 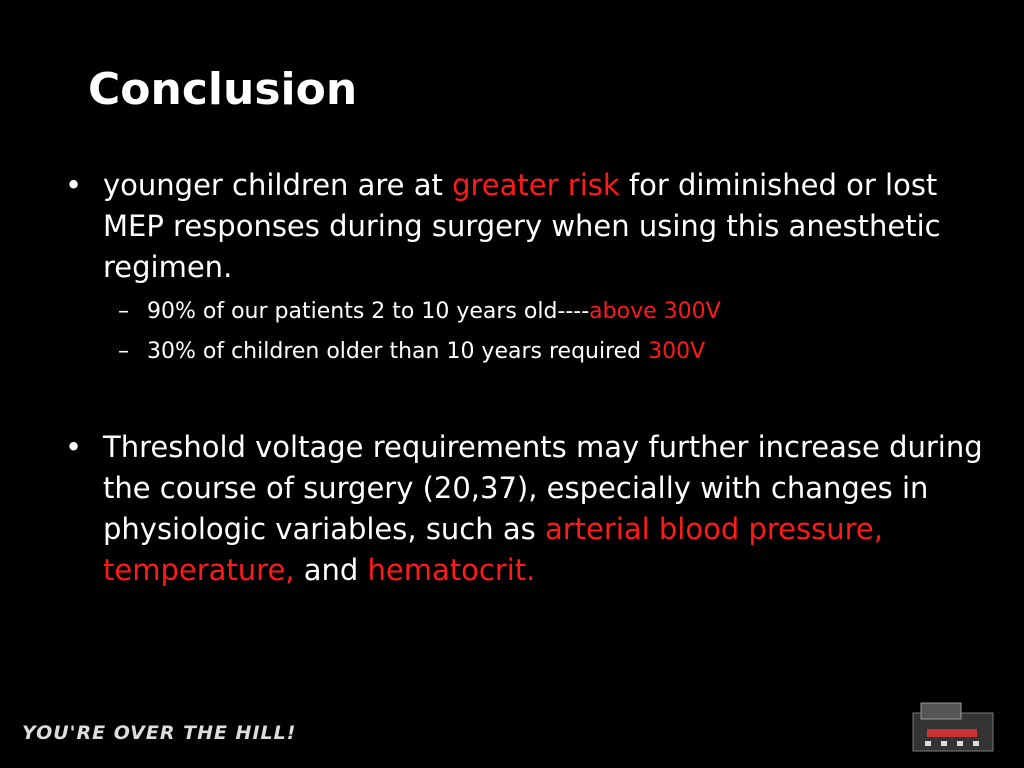 What do you see at coordinates (952, 733) in the screenshot?
I see `icon-stripe` at bounding box center [952, 733].